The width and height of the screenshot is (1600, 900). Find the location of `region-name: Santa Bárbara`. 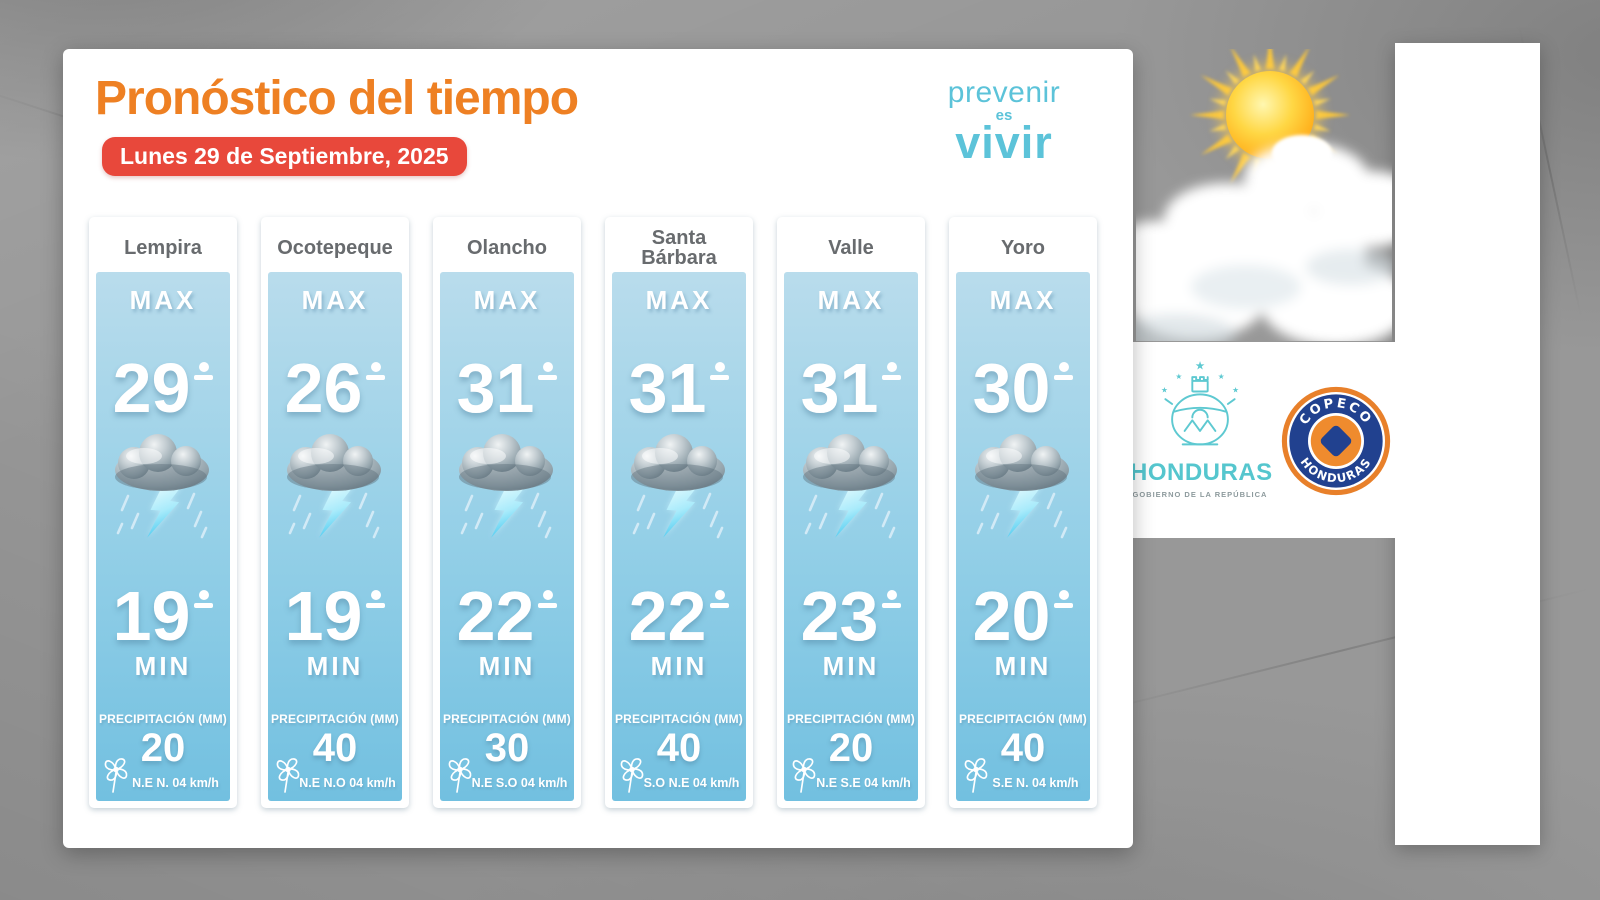

region-name: Santa Bárbara is located at coordinates (679, 247).